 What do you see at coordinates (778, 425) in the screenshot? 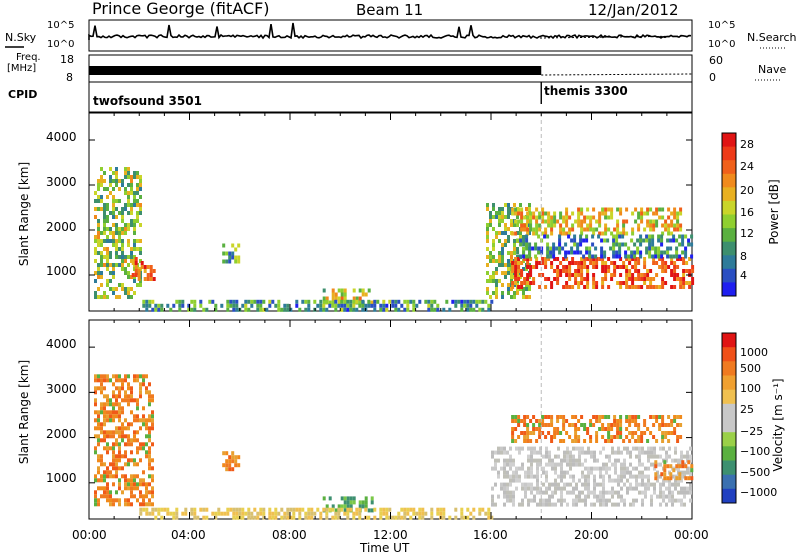
I see `velocity-colorbar-label: Velocity [m s⁻¹]` at bounding box center [778, 425].